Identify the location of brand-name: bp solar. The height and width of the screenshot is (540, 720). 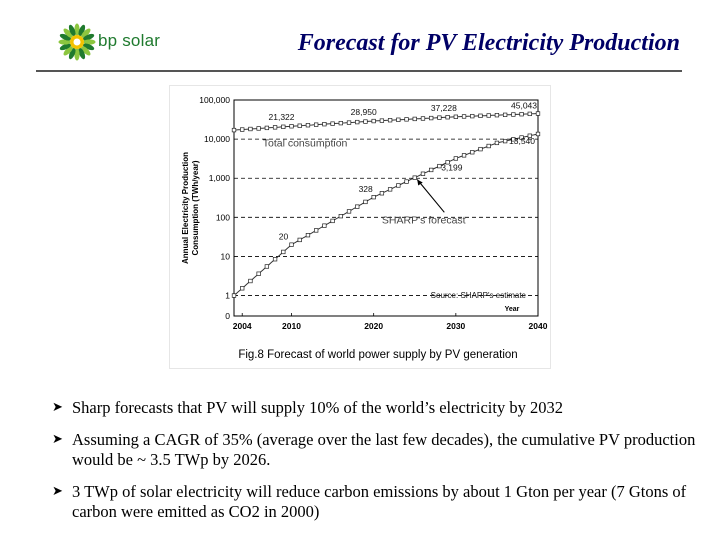
(129, 40).